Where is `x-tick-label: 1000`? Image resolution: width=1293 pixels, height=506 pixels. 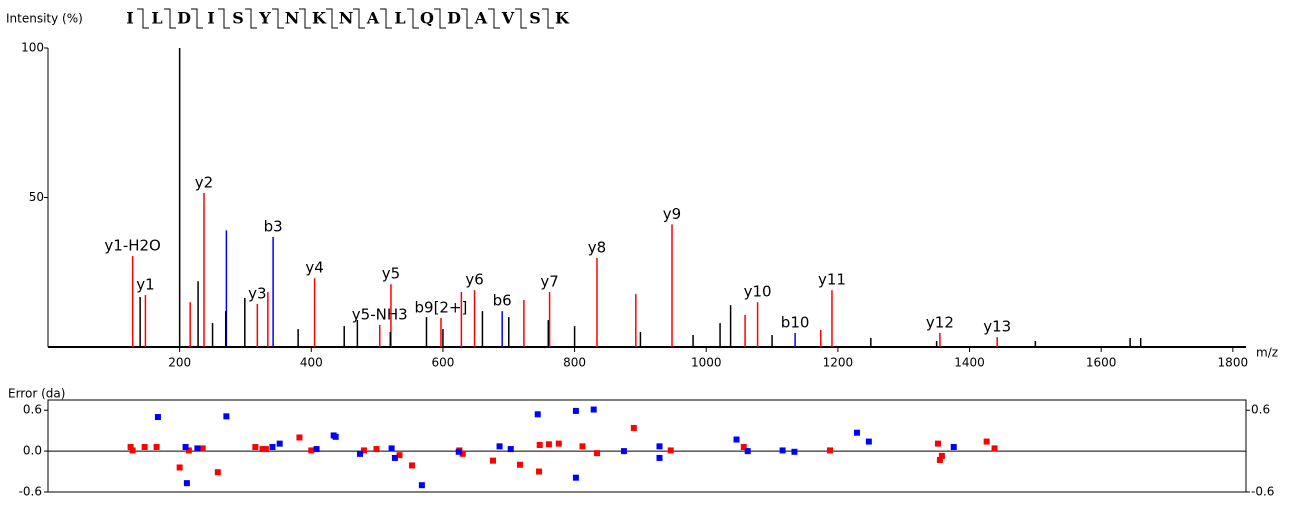
x-tick-label: 1000 is located at coordinates (706, 363).